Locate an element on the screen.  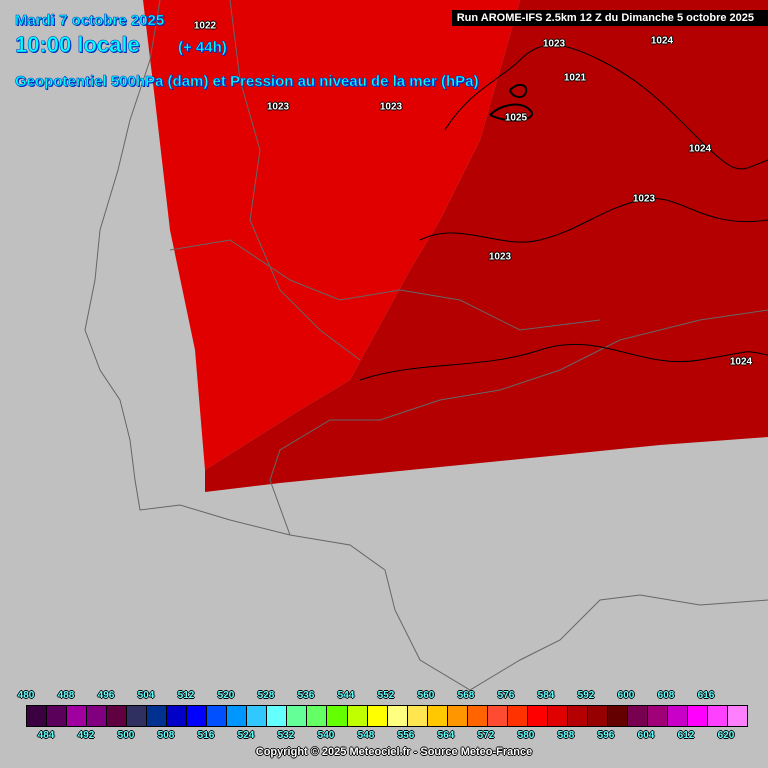
legend-tick-bottom: 572 is located at coordinates (486, 735).